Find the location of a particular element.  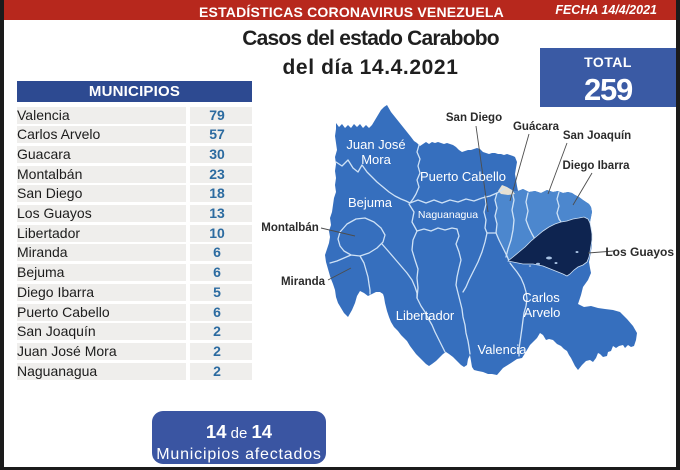

svg-text: Montalbán is located at coordinates (290, 228).